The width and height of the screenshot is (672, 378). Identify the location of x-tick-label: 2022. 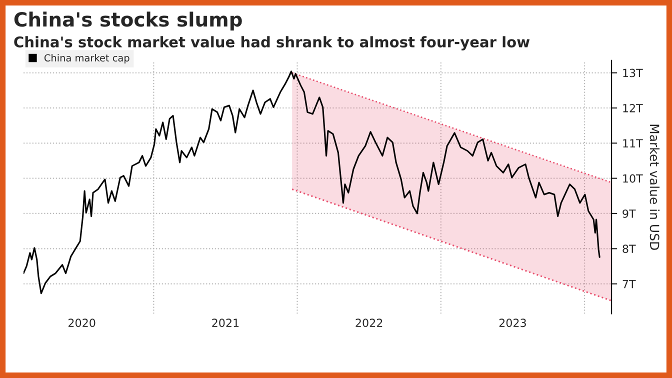
(369, 323).